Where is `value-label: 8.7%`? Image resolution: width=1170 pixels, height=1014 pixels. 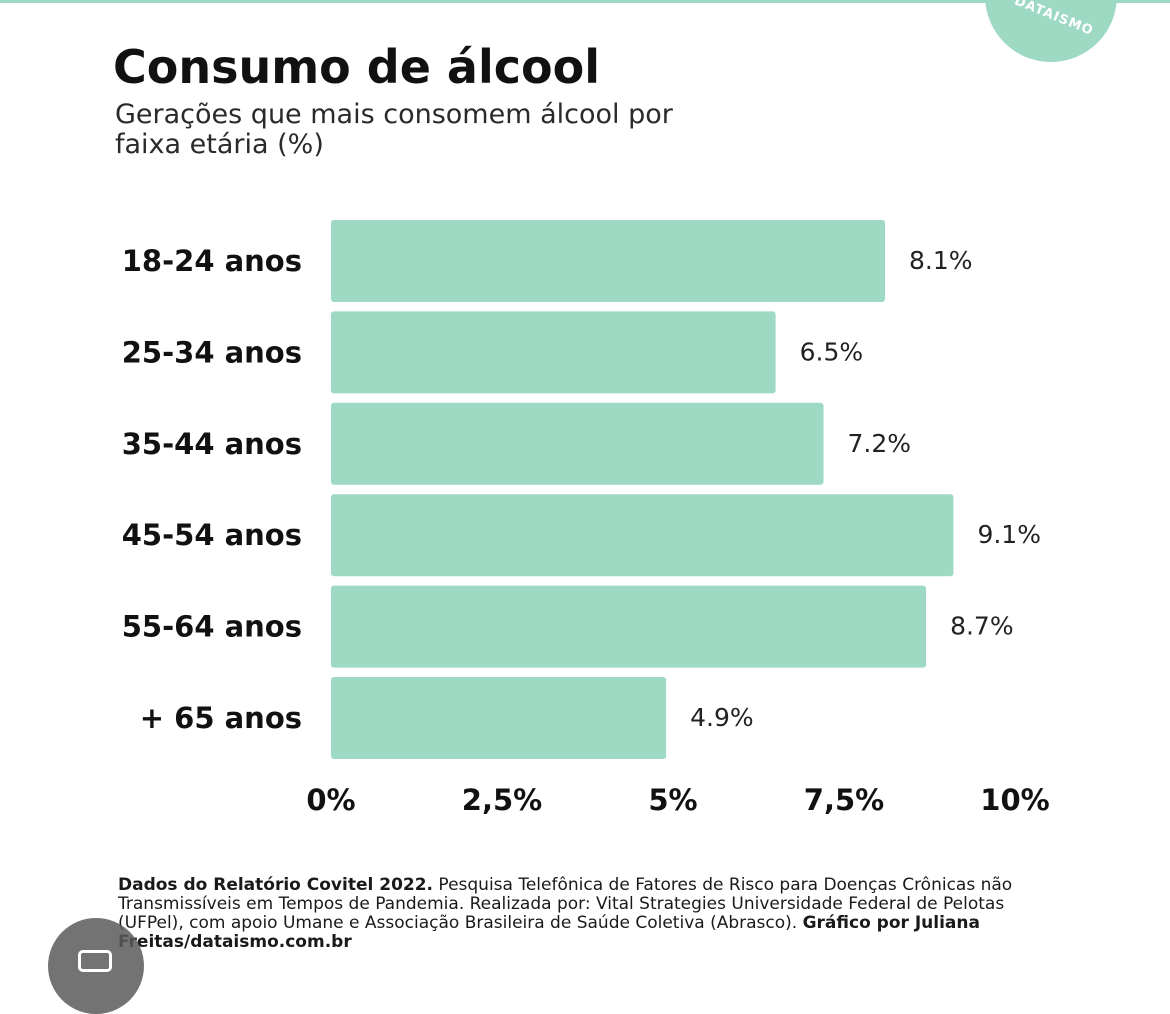
value-label: 8.7% is located at coordinates (982, 626).